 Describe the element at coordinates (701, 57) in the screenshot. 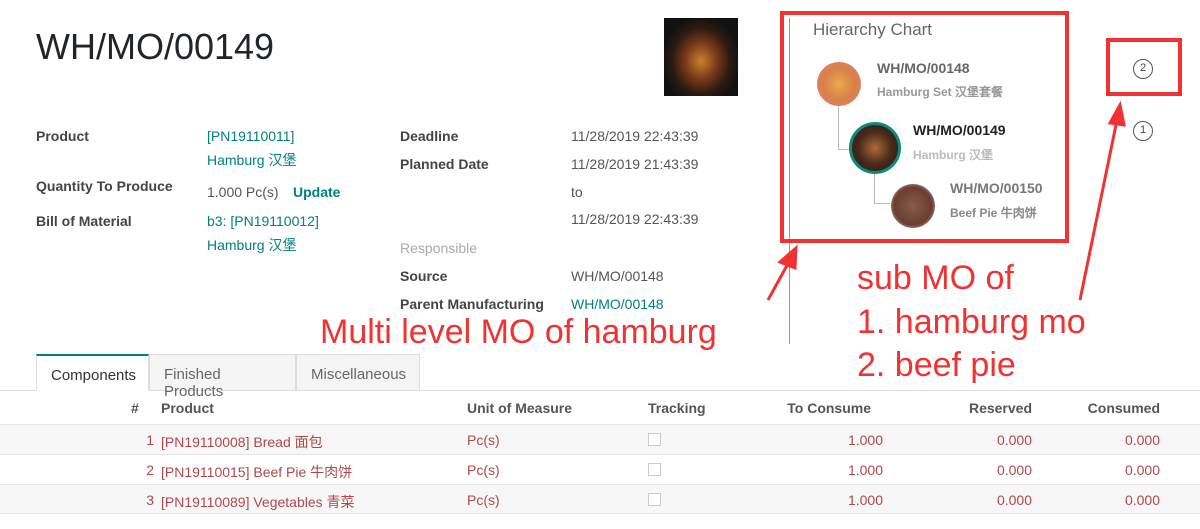

I see `product-image` at that location.